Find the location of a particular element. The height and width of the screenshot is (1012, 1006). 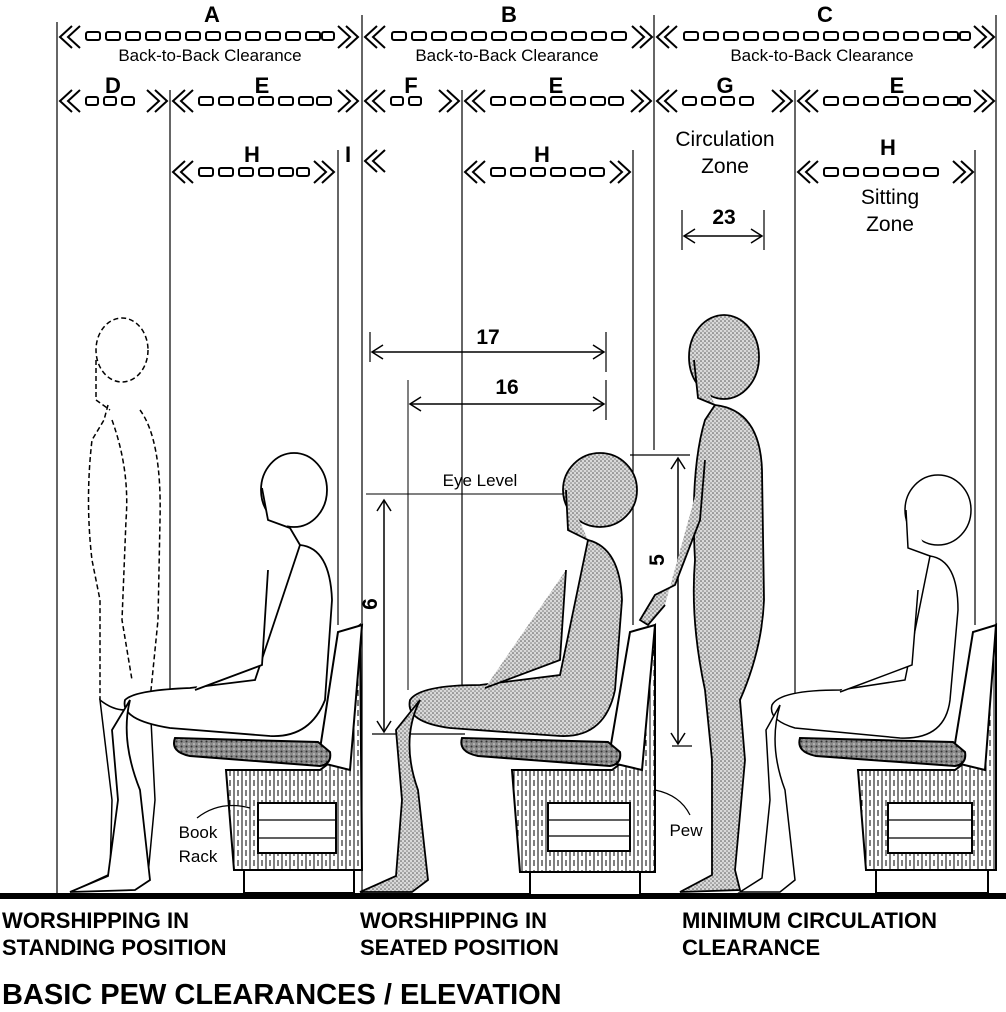

circulating-figure is located at coordinates (701, 603).